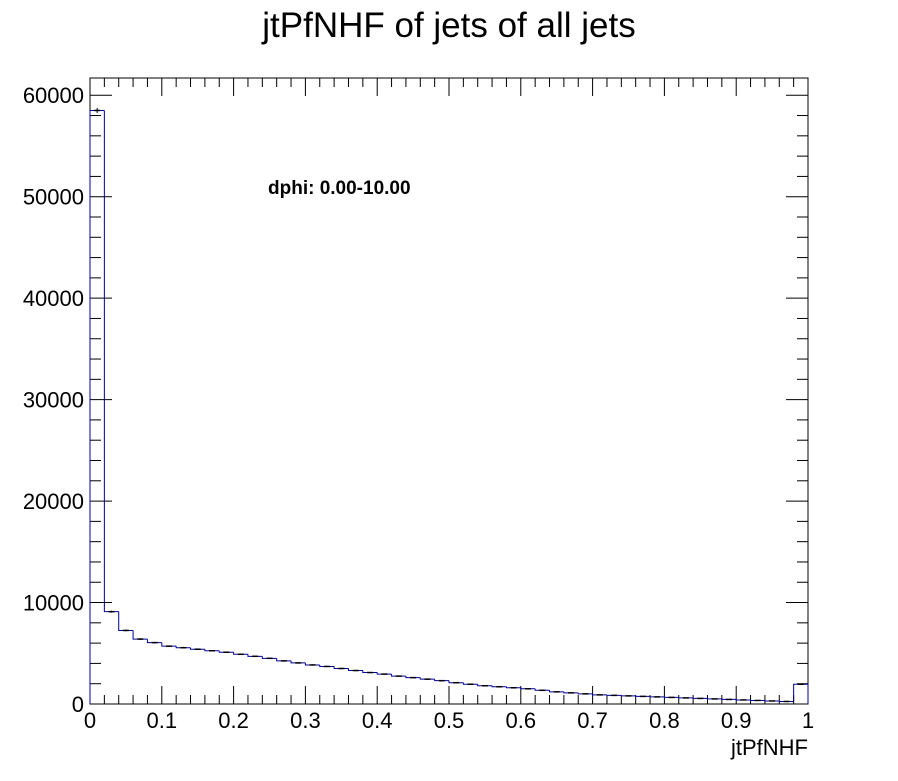 This screenshot has height=781, width=898. I want to click on x-tick-label: 0.1, so click(162, 720).